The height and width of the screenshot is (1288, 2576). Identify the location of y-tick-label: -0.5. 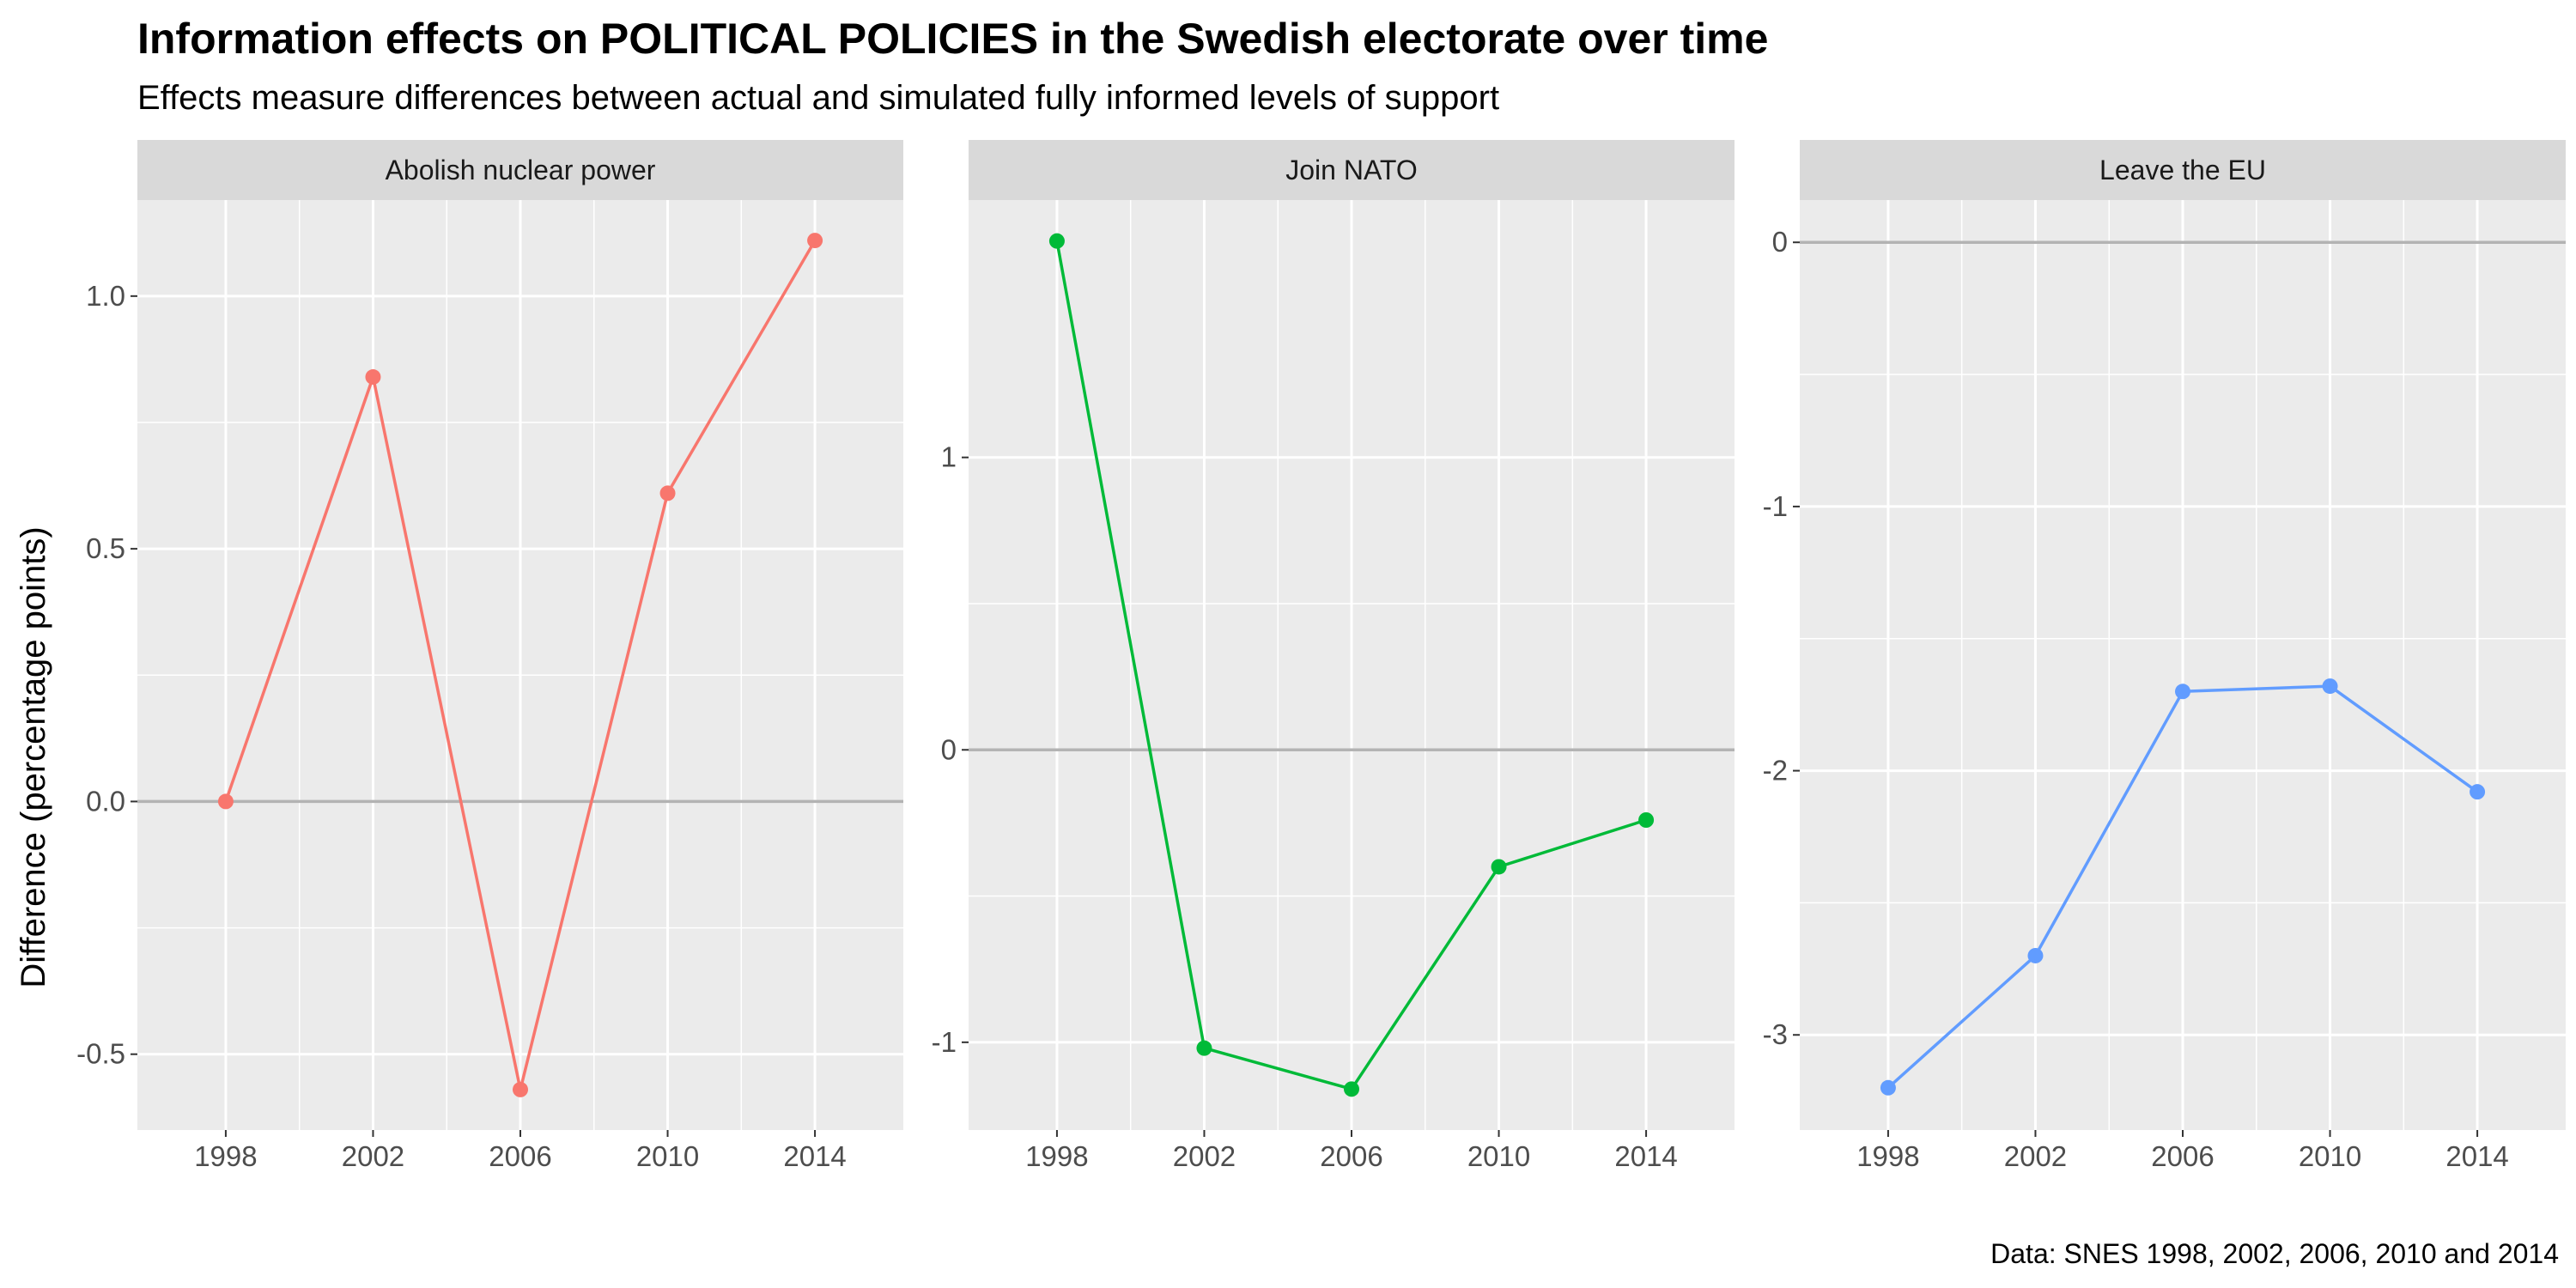
(101, 1054).